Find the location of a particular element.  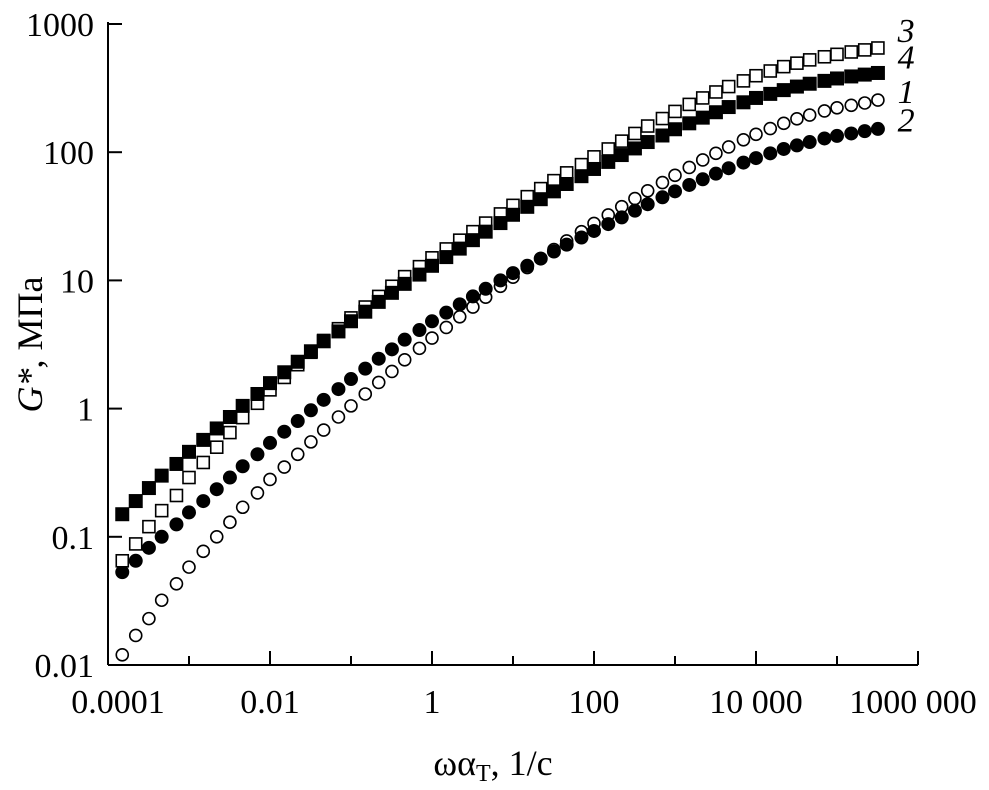

series-label-3: 3 is located at coordinates (906, 31).